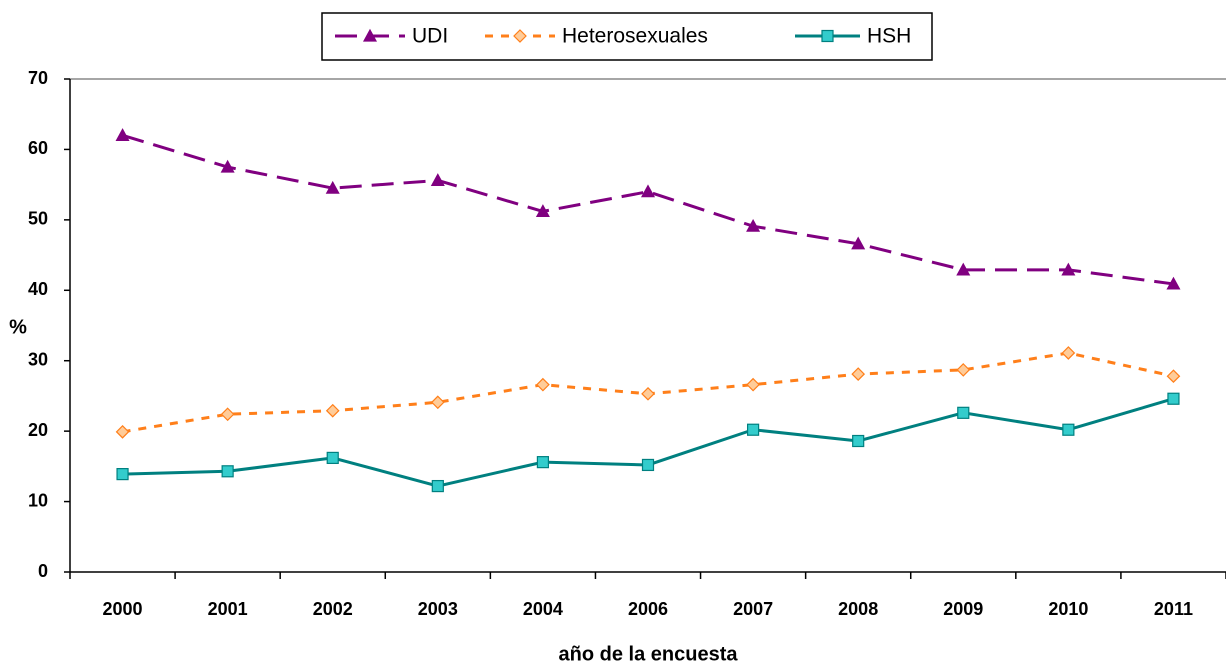 The height and width of the screenshot is (671, 1226). I want to click on legend-label: UDI, so click(430, 36).